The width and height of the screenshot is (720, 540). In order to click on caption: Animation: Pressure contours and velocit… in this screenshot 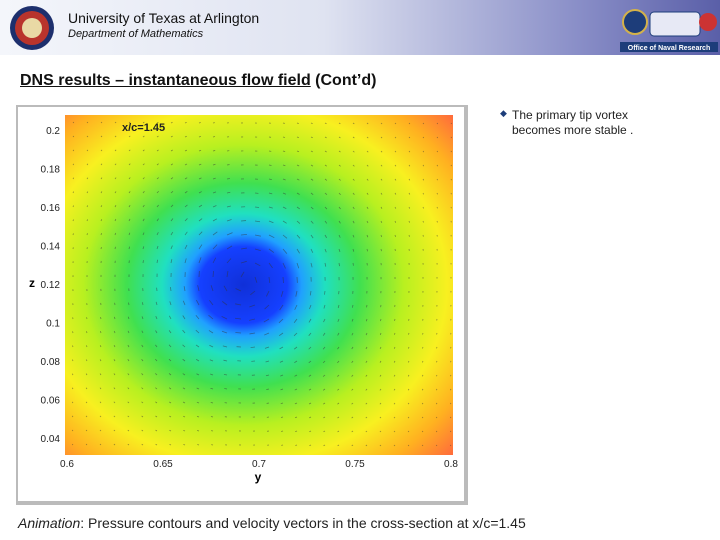, I will do `click(272, 523)`.